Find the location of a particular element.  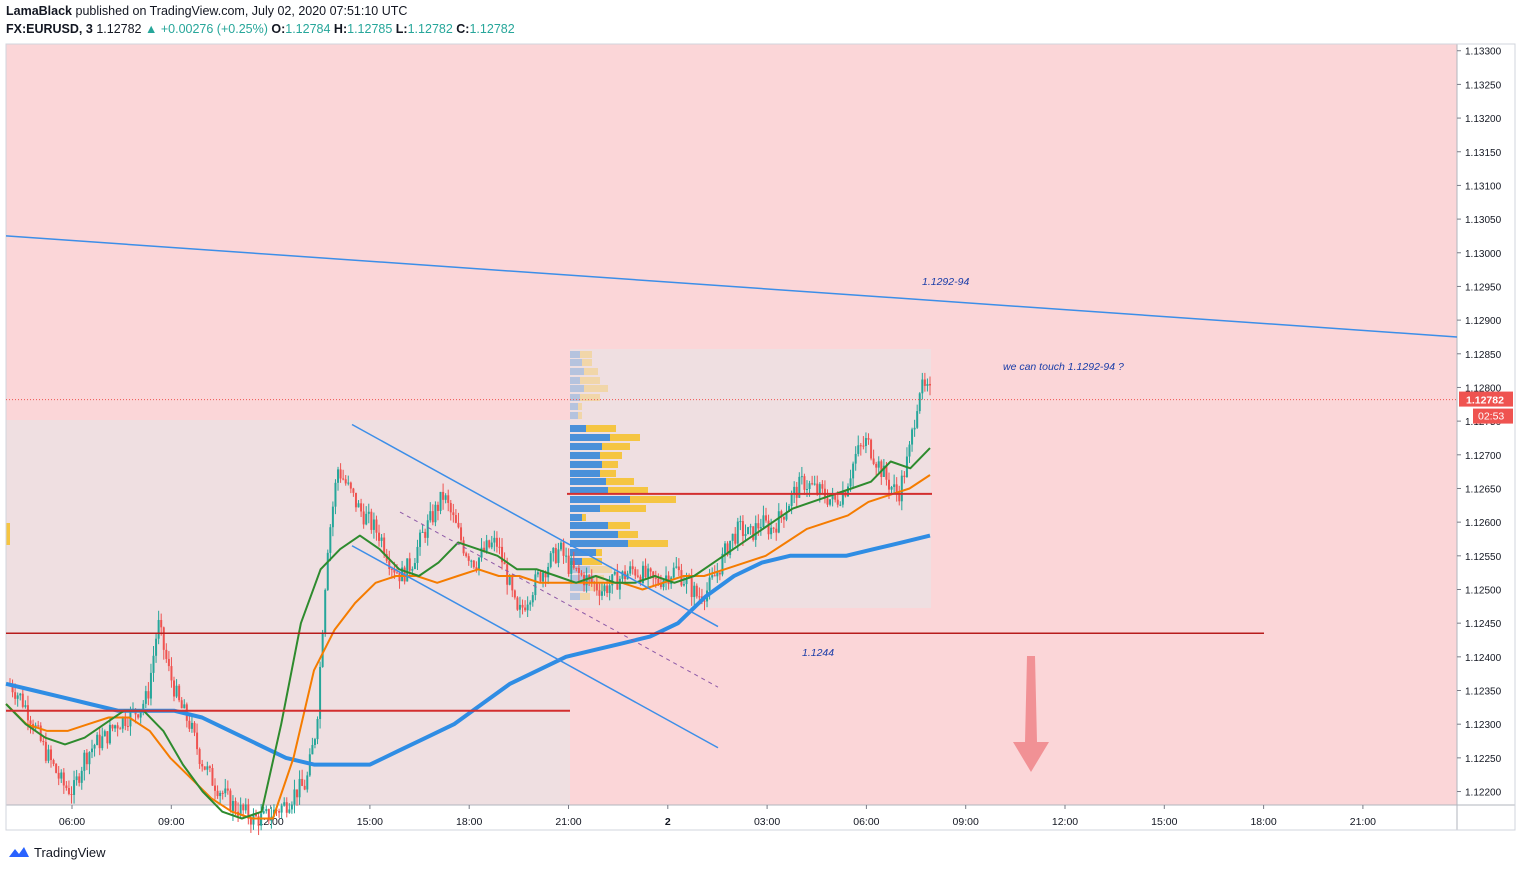

up-triangle-icon: ▲ is located at coordinates (151, 29).